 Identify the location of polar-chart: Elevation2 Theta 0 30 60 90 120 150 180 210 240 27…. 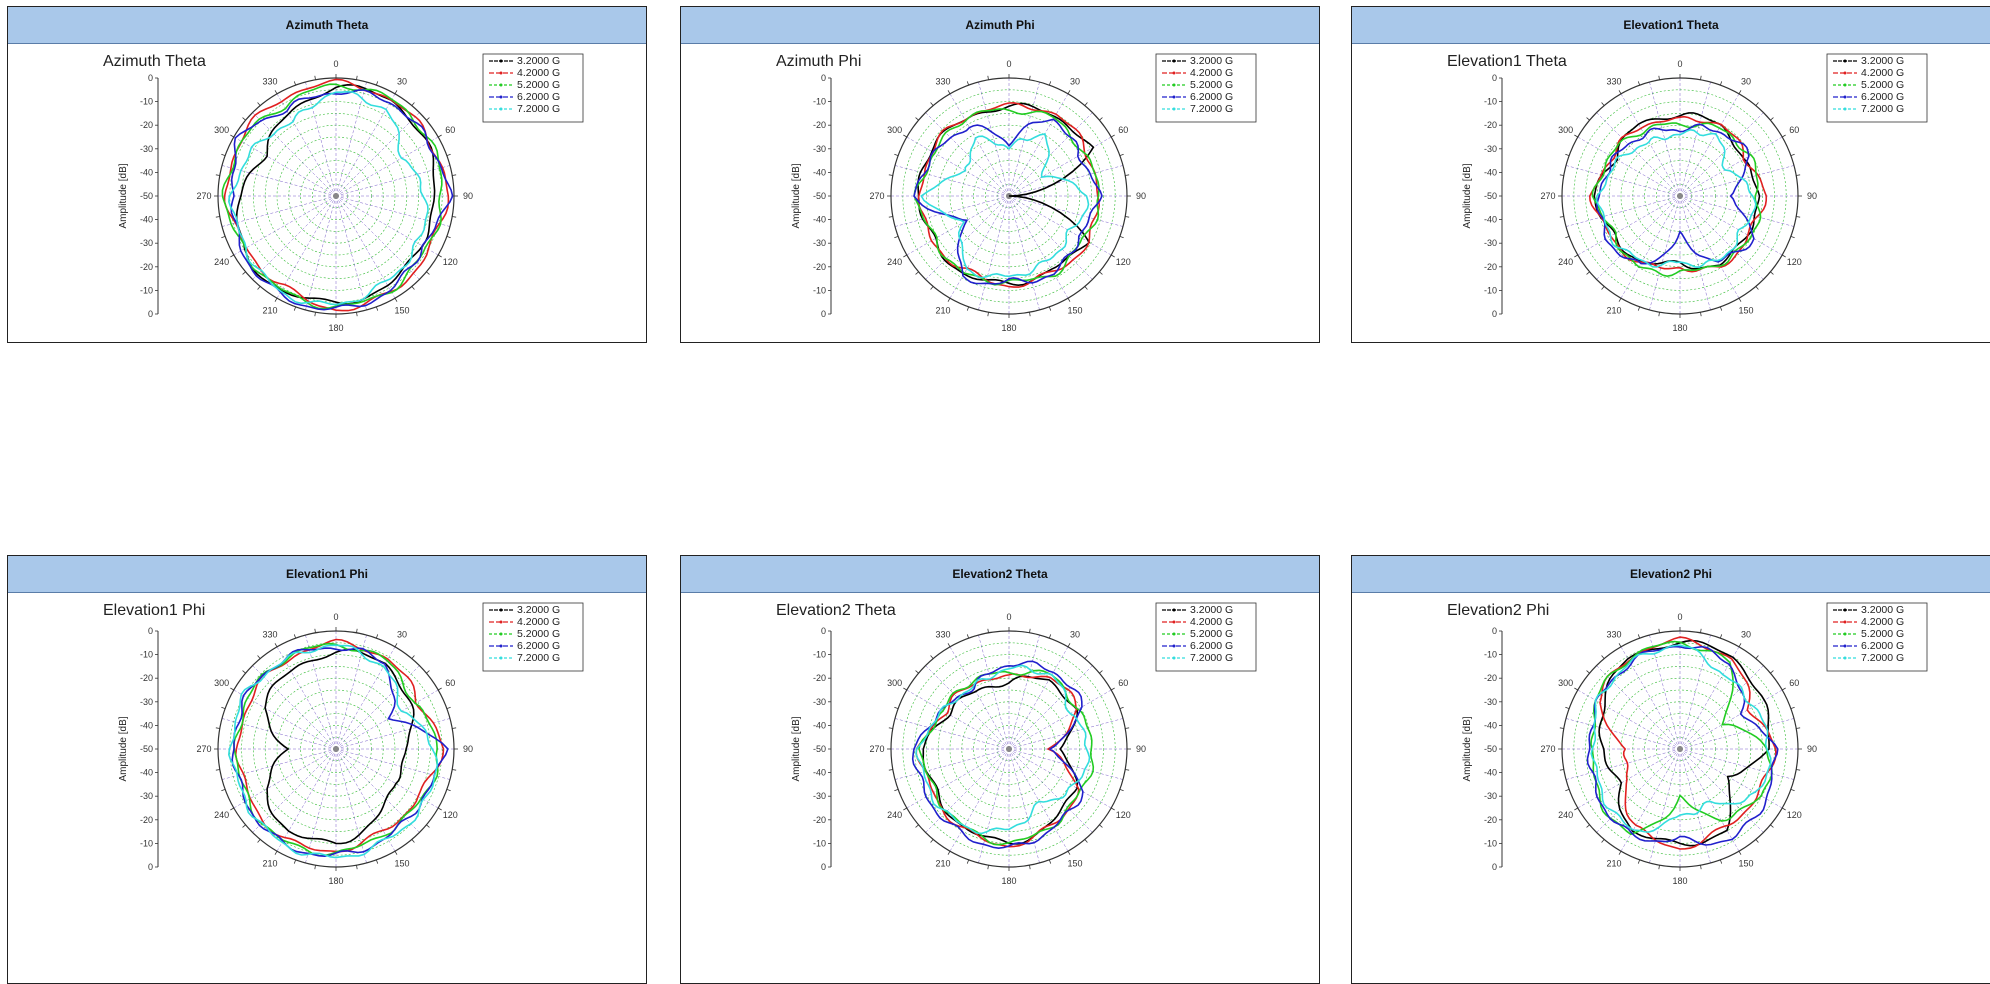
(1016, 744).